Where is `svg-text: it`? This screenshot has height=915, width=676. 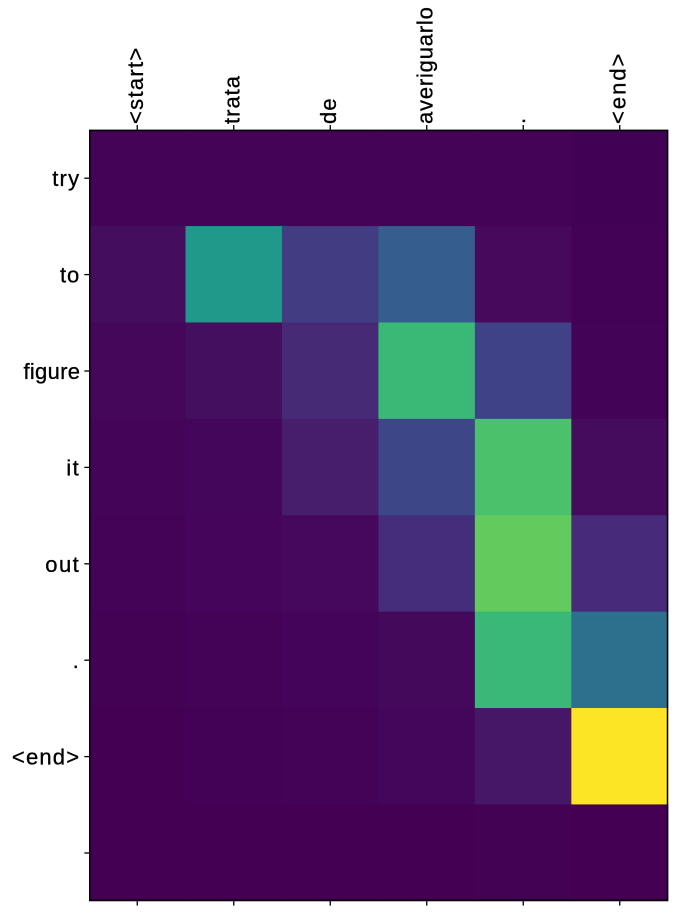
svg-text: it is located at coordinates (73, 467).